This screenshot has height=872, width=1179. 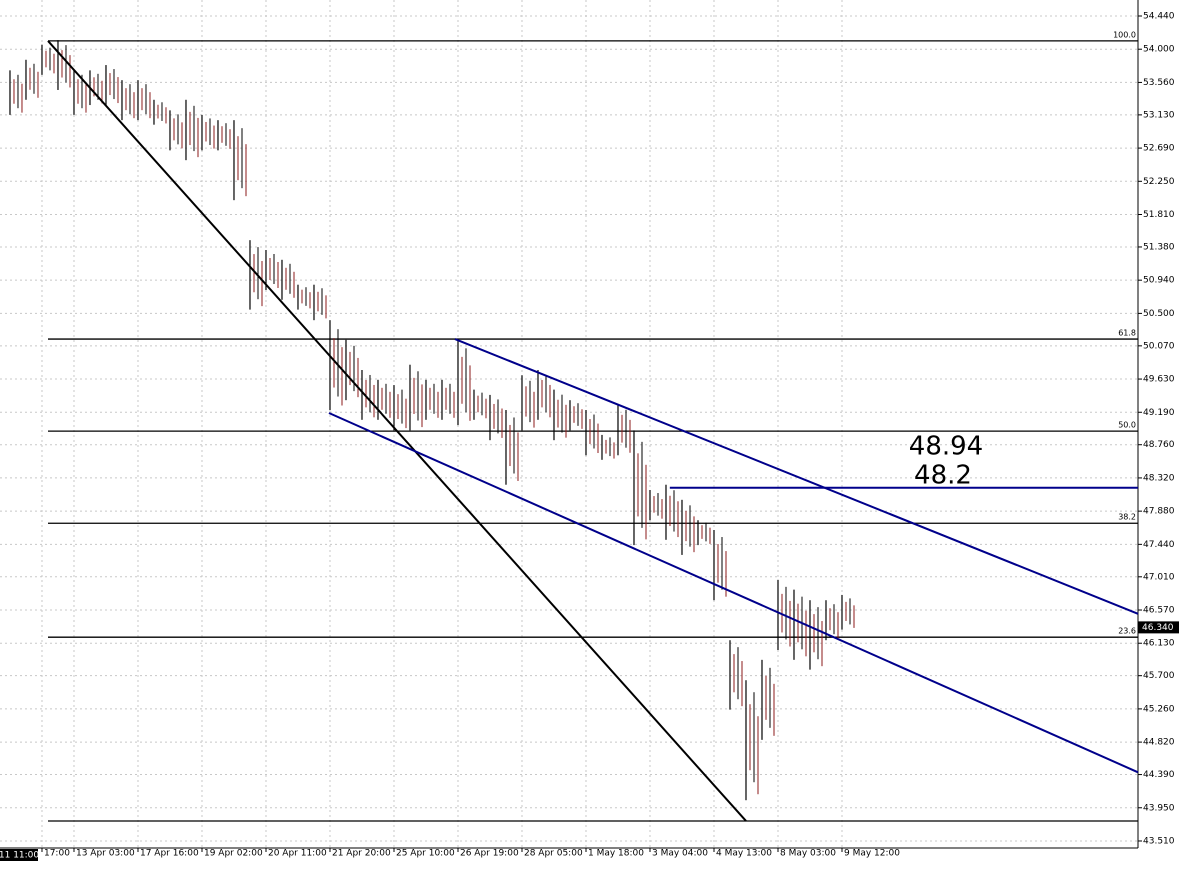 I want to click on y-tick-label: 51.380, so click(x=1159, y=247).